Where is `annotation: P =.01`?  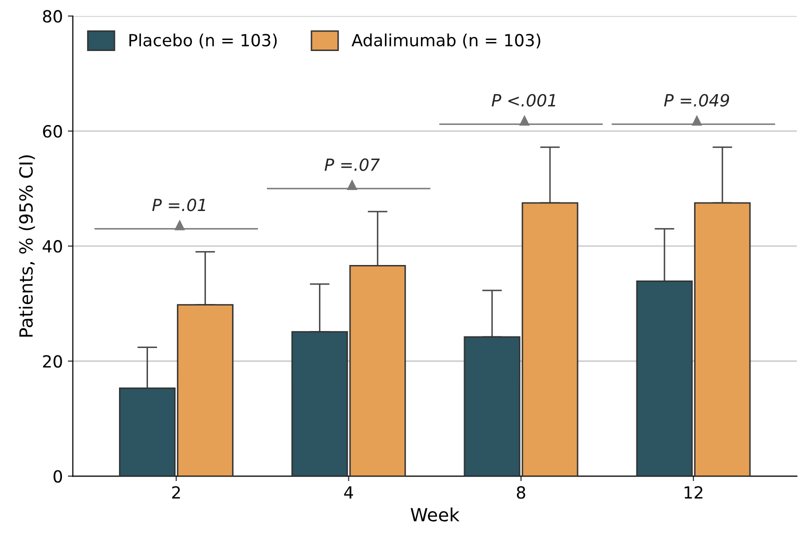
annotation: P =.01 is located at coordinates (179, 205).